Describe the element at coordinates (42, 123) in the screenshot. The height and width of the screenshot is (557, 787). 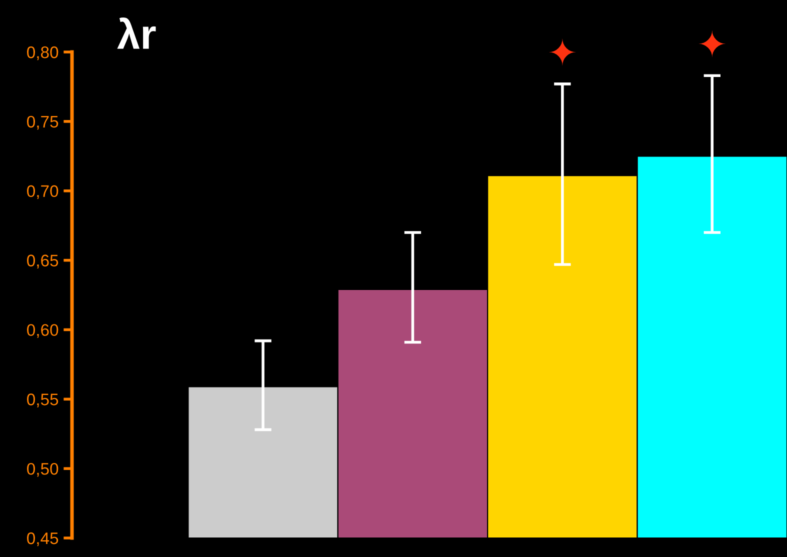
I see `y-tick-label: 0,75` at that location.